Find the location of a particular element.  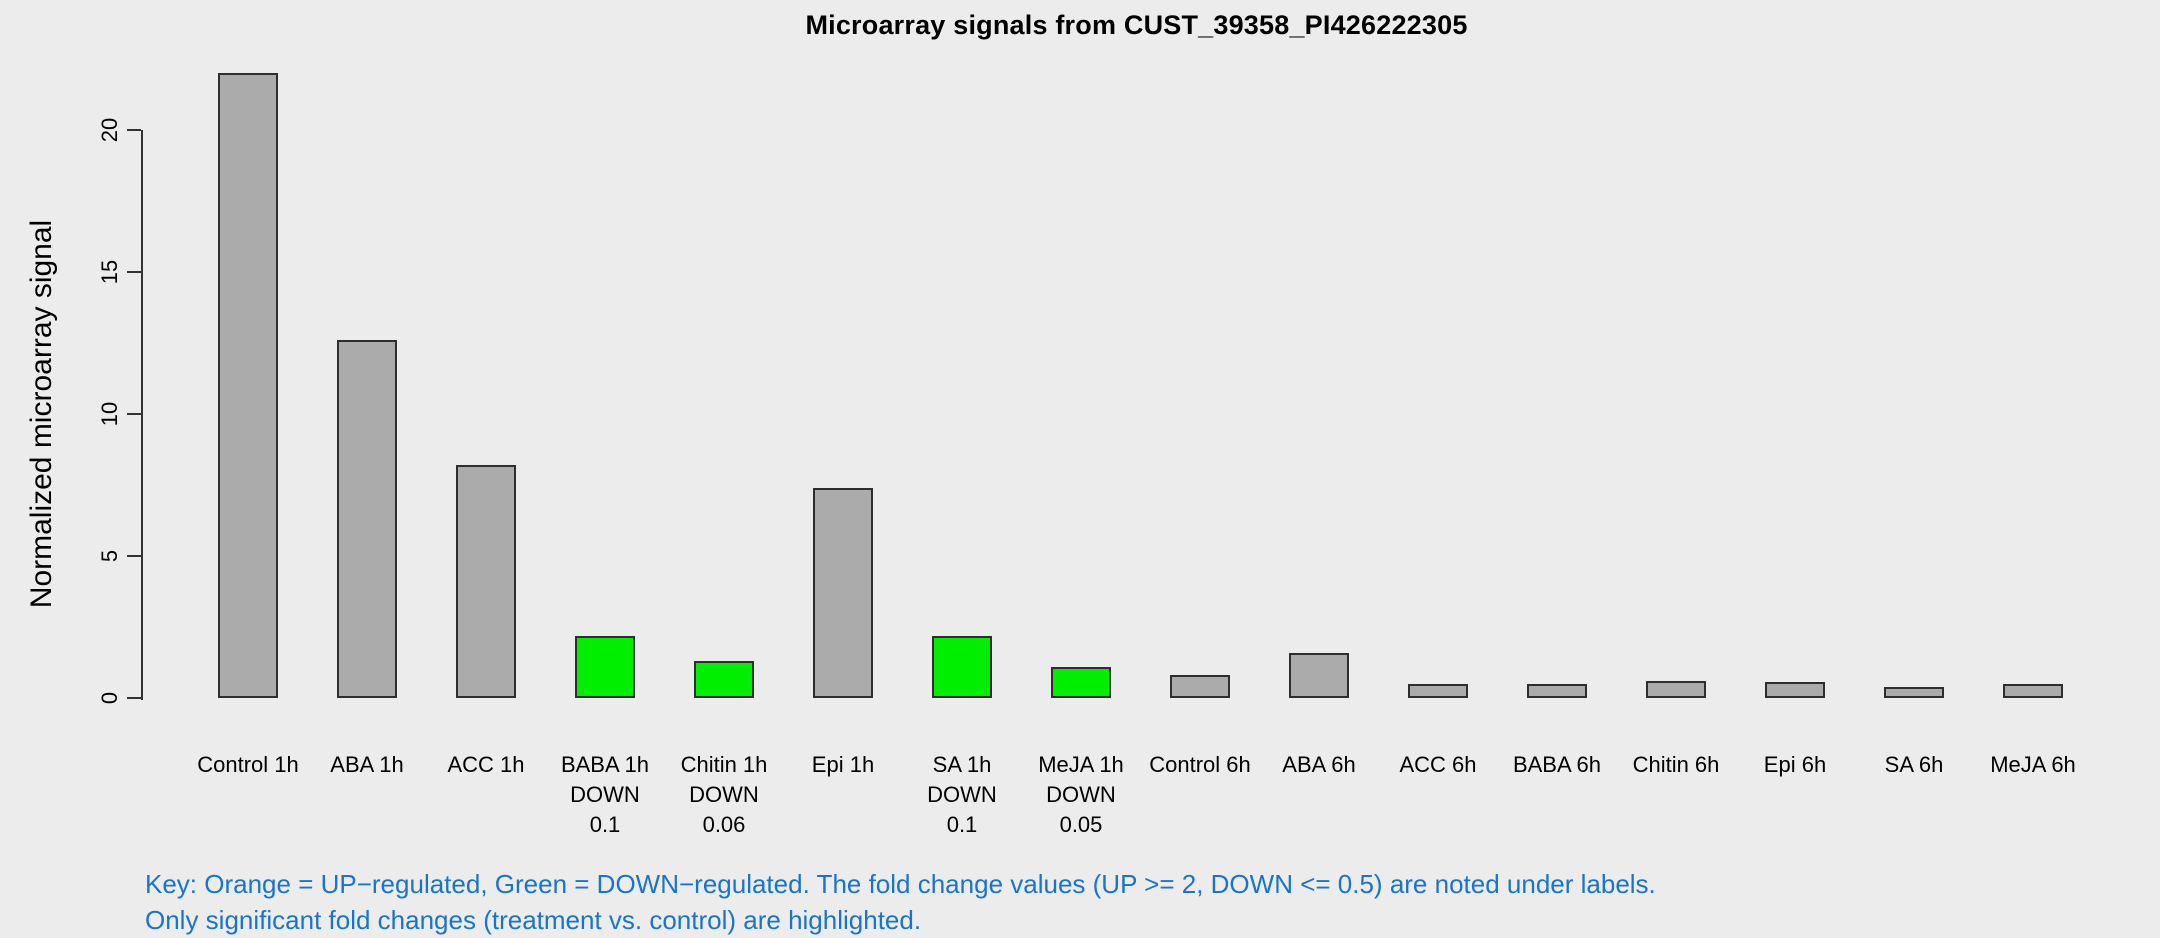

bar-label-epi-6h: Epi 6h is located at coordinates (1795, 765).